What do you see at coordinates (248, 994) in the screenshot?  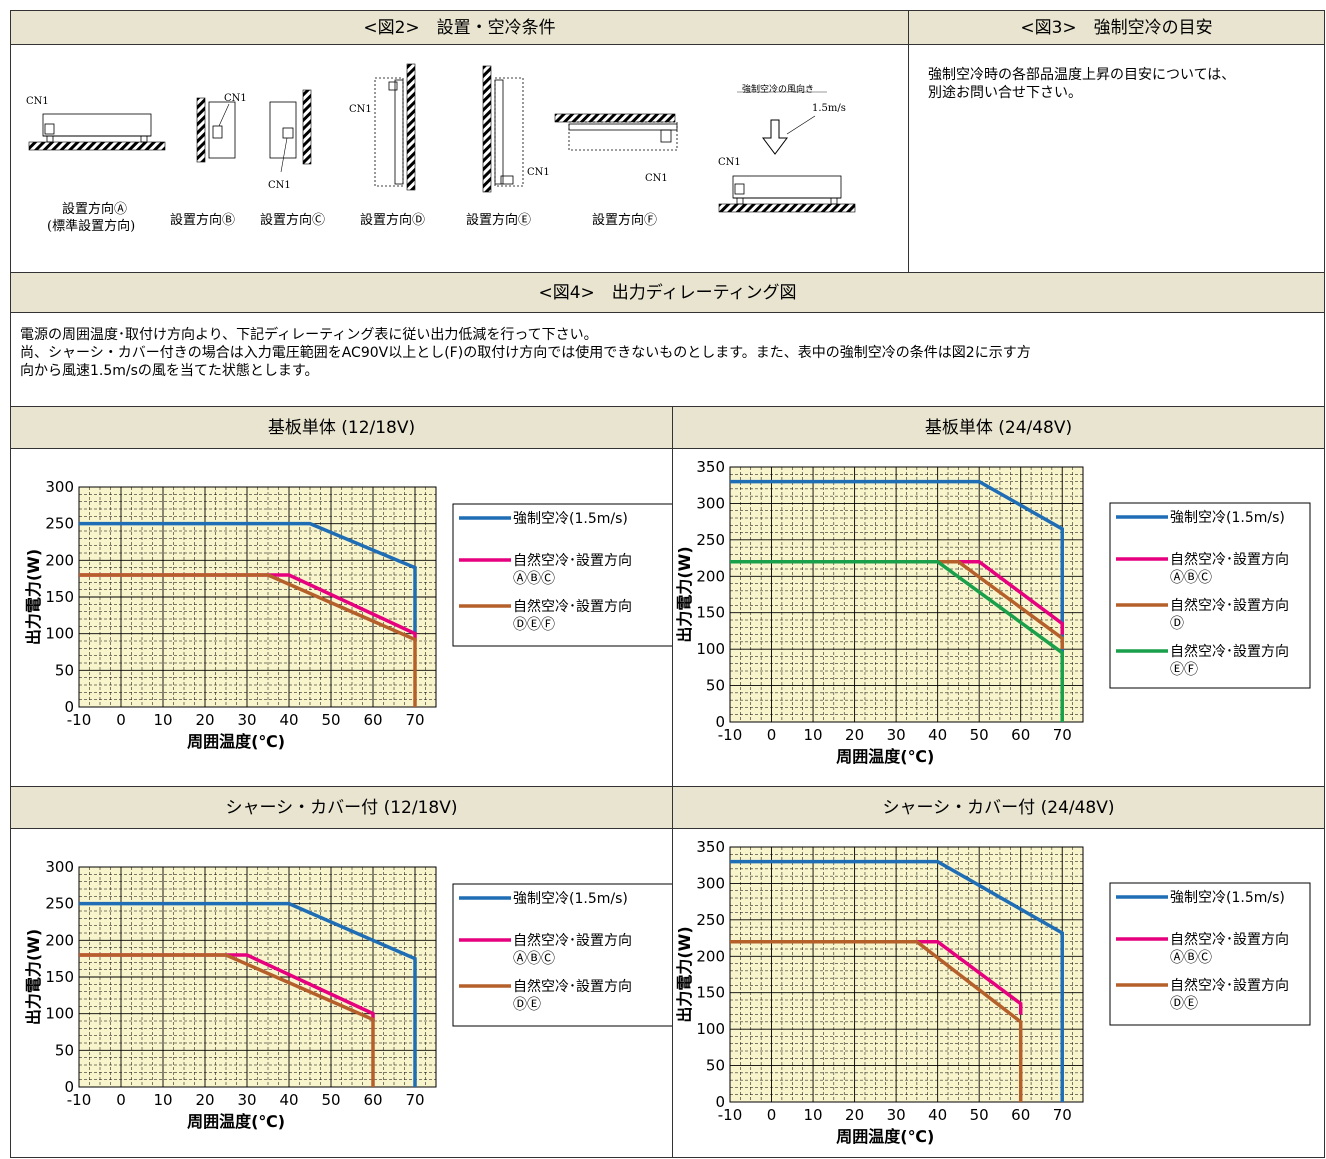 I see `series-line-forced` at bounding box center [248, 994].